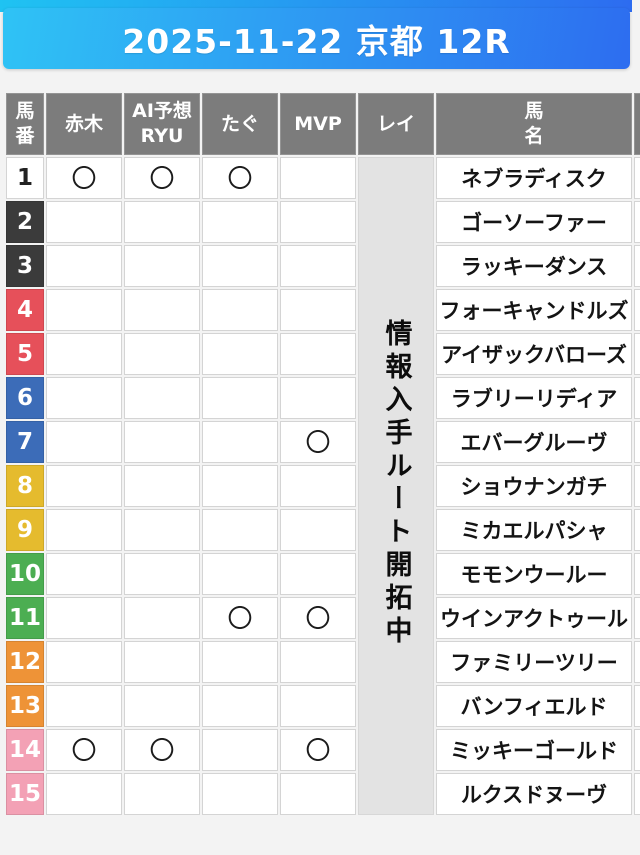 Image resolution: width=640 pixels, height=855 pixels. Describe the element at coordinates (240, 124) in the screenshot. I see `column-header-tagu: たぐ` at that location.